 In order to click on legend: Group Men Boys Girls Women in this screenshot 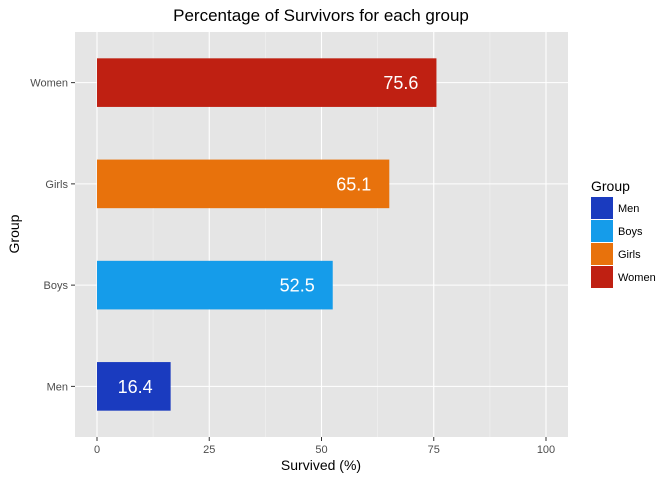, I will do `click(623, 233)`.